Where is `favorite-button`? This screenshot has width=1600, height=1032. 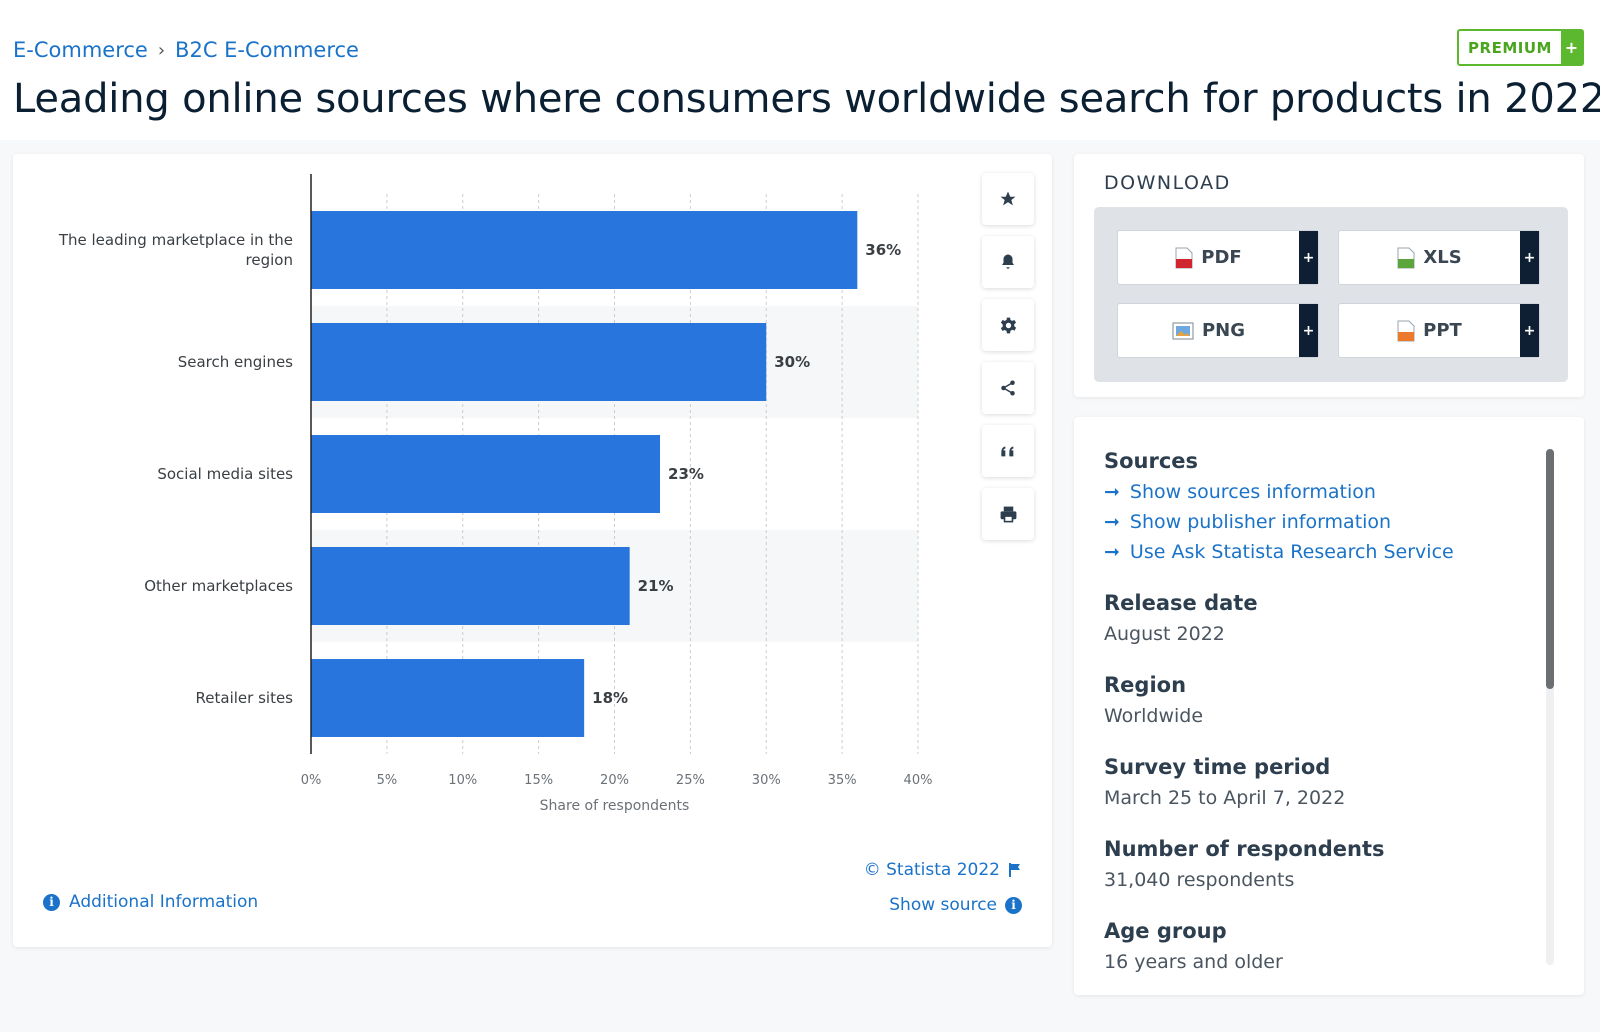 favorite-button is located at coordinates (1008, 199).